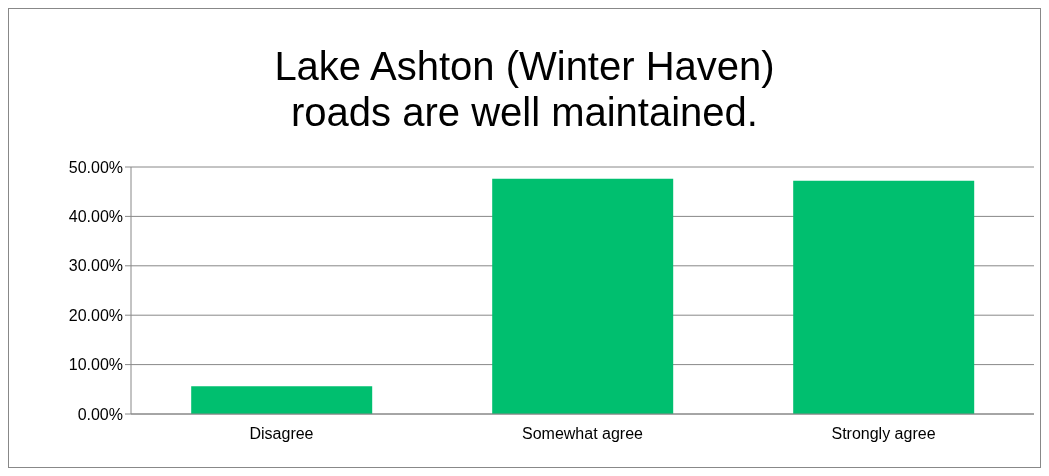 This screenshot has width=1049, height=476. I want to click on y-tick-label: 0.00%, so click(100, 414).